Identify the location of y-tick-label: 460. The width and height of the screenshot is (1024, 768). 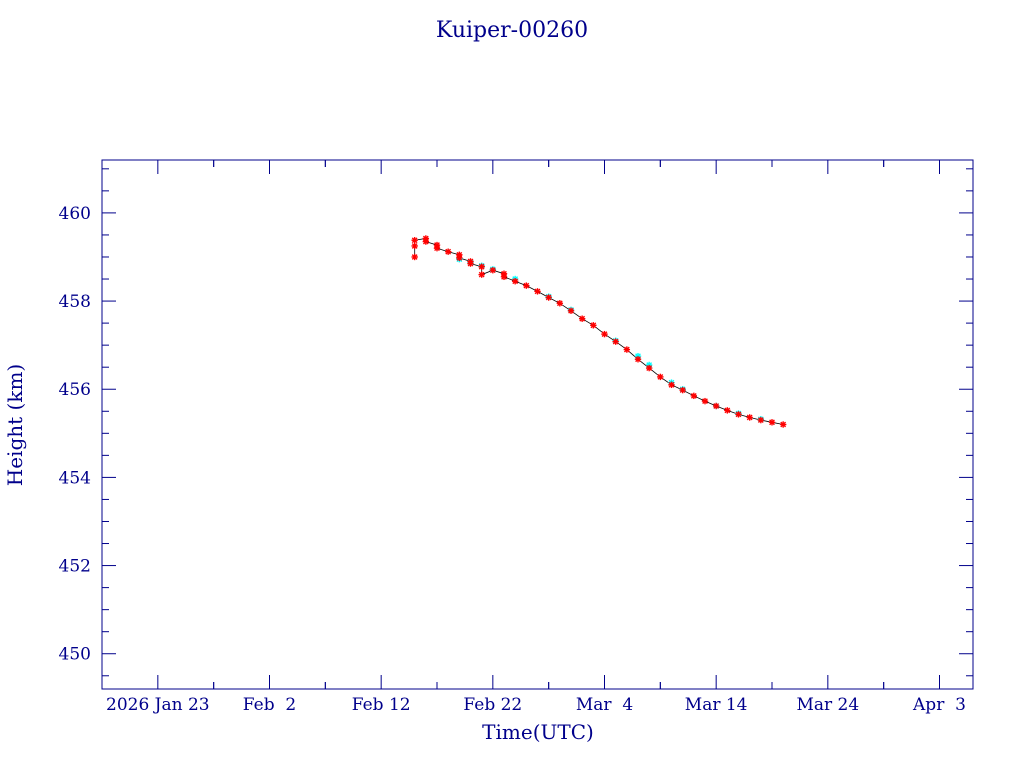
(75, 214).